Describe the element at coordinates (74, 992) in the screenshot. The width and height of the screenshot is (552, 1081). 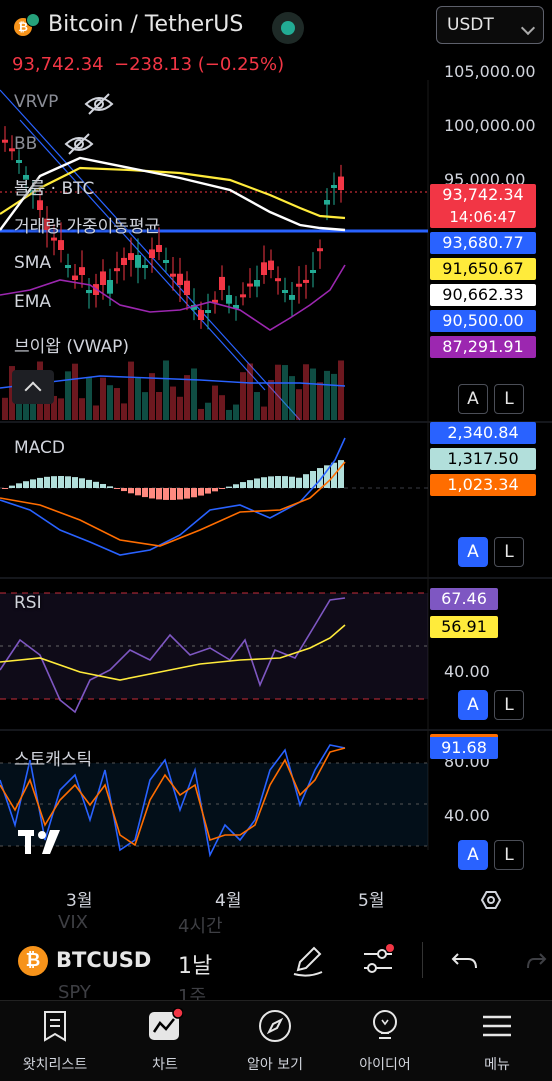
I see `faded-symbol: SPY` at that location.